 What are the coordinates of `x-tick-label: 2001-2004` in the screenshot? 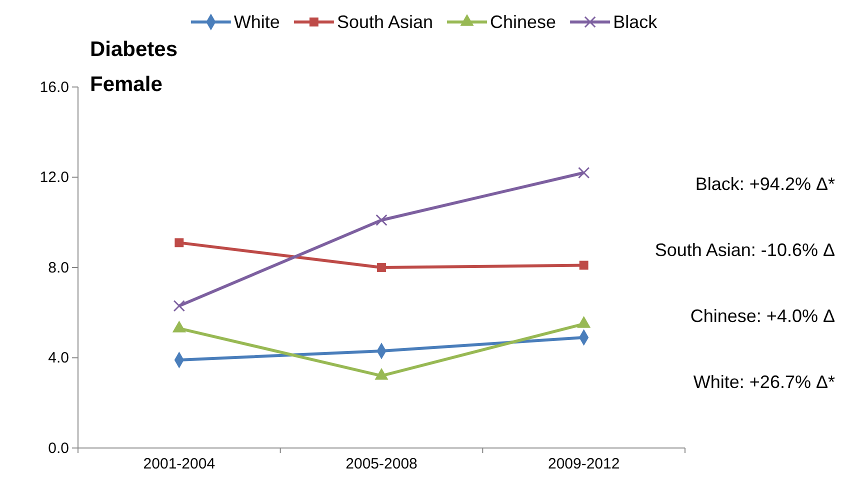 It's located at (179, 464).